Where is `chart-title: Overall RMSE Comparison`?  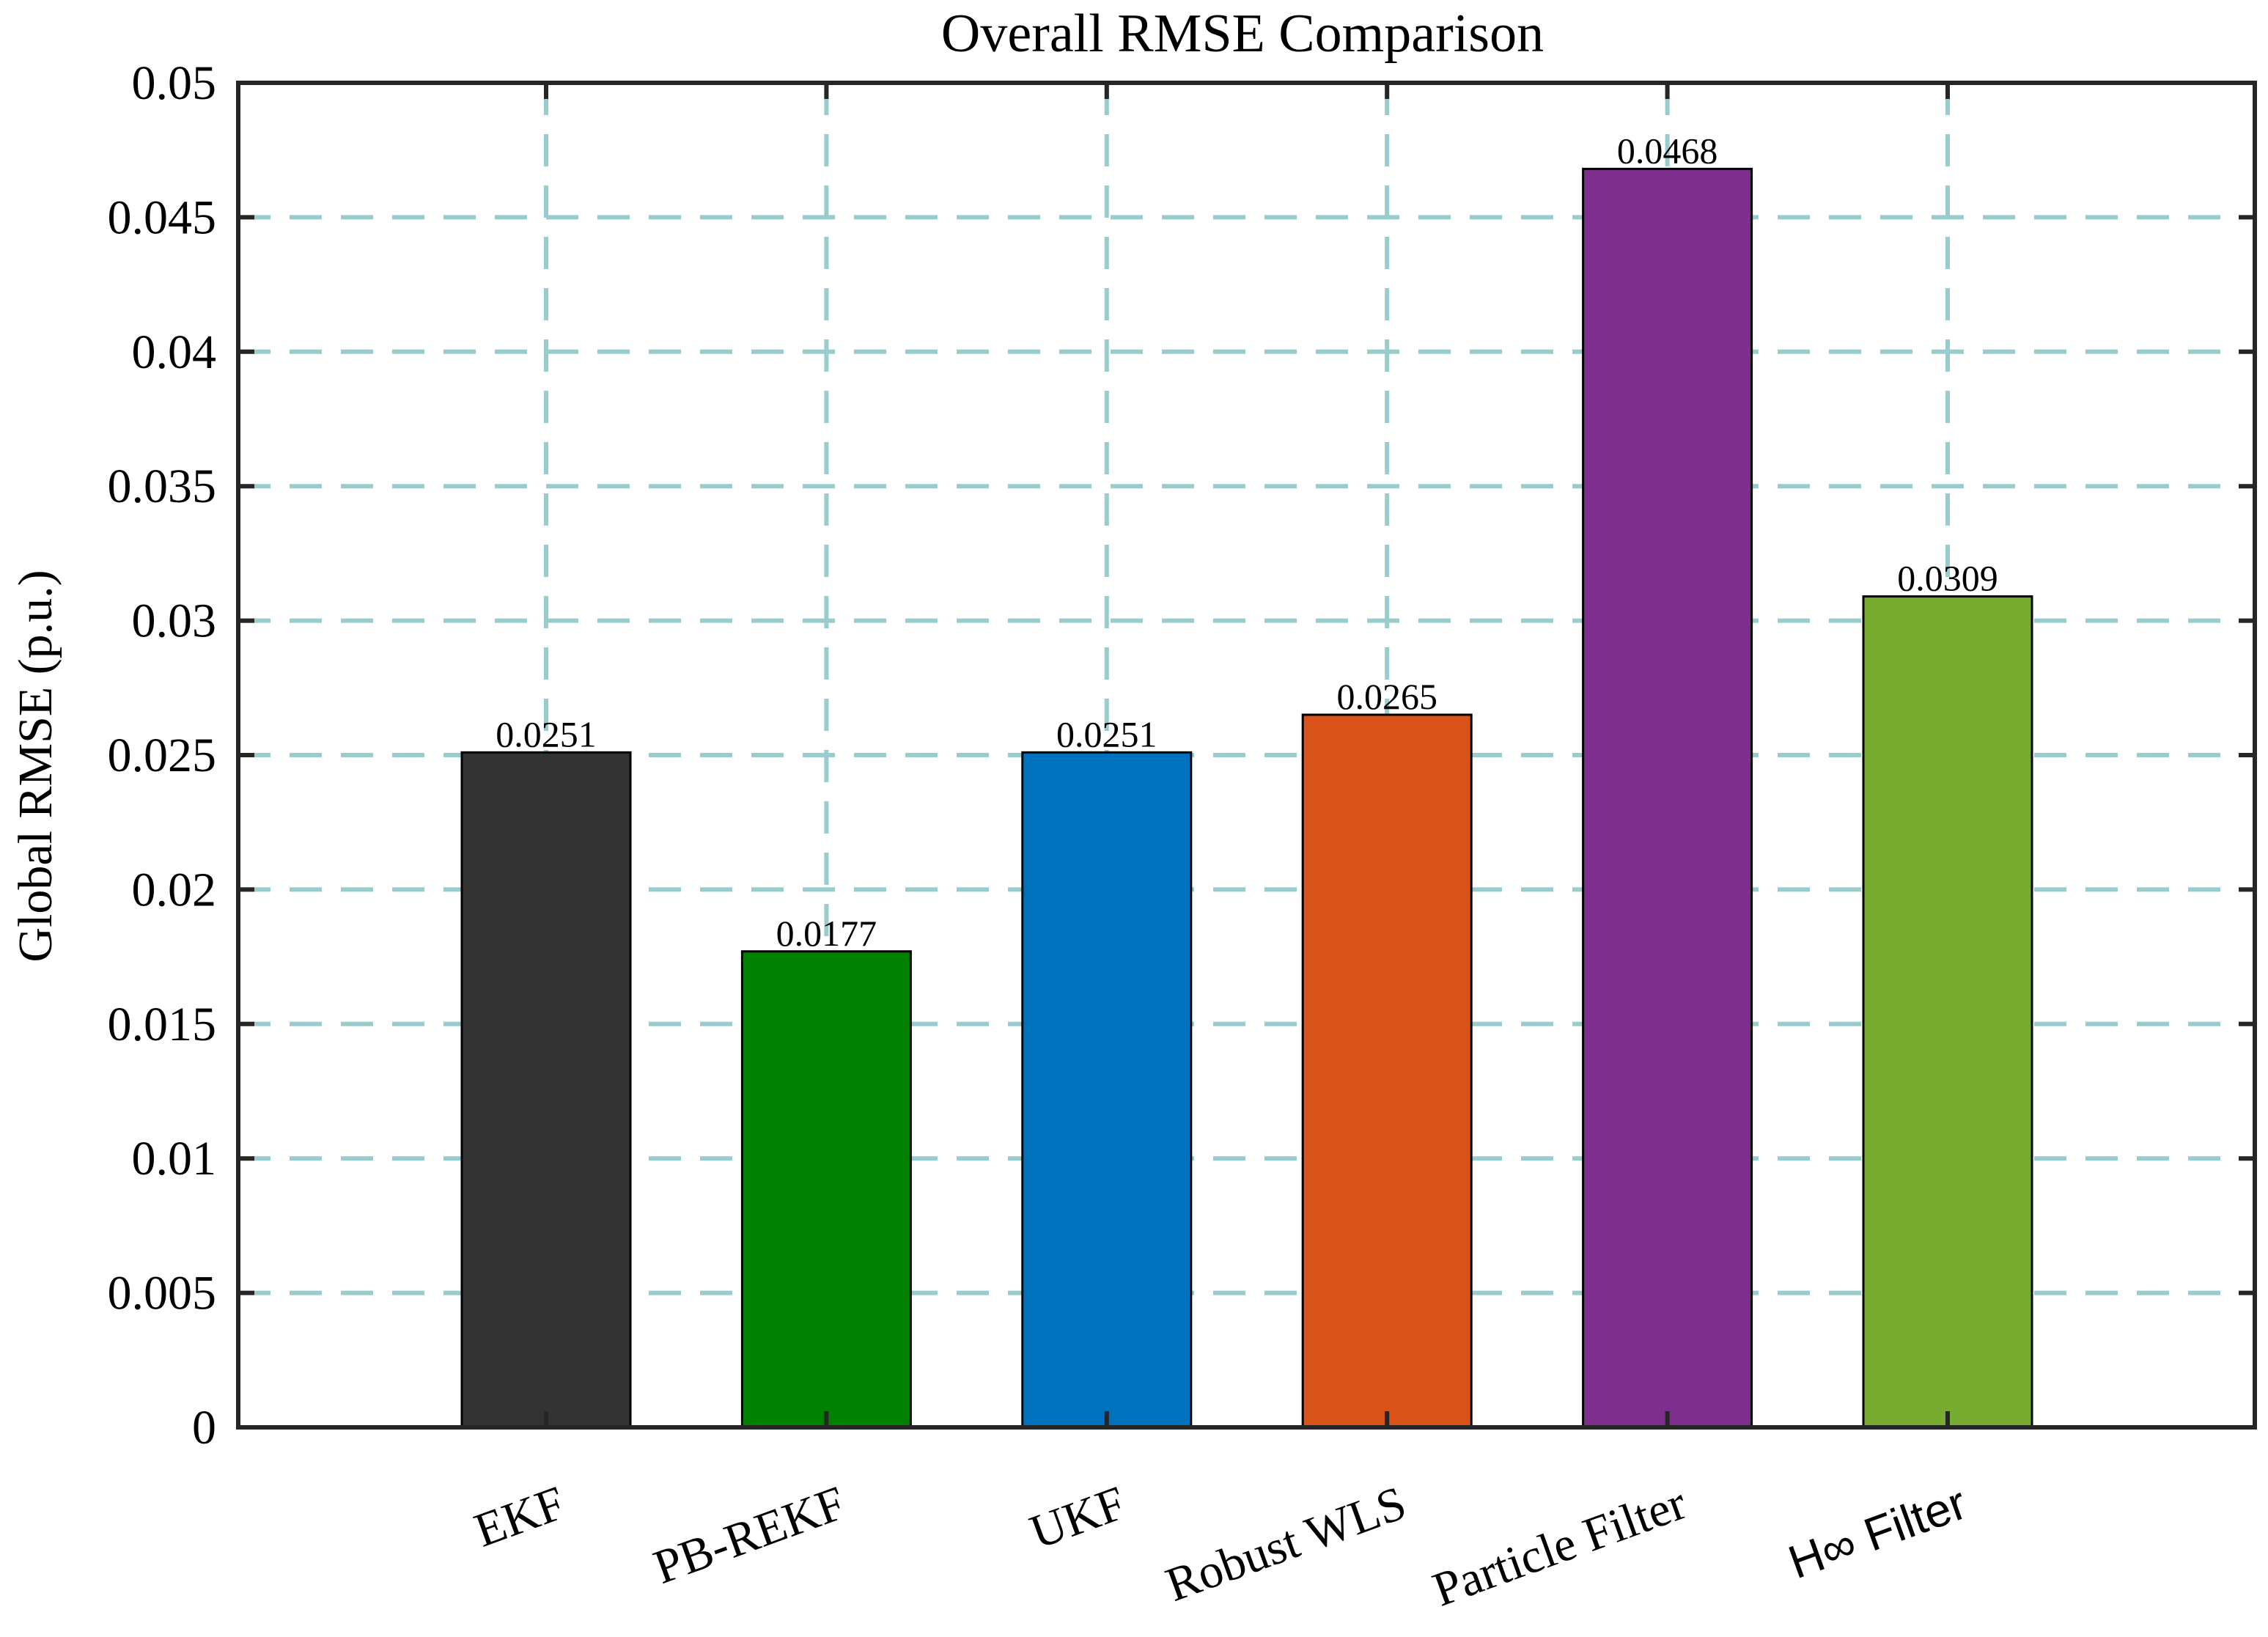
chart-title: Overall RMSE Comparison is located at coordinates (1242, 34).